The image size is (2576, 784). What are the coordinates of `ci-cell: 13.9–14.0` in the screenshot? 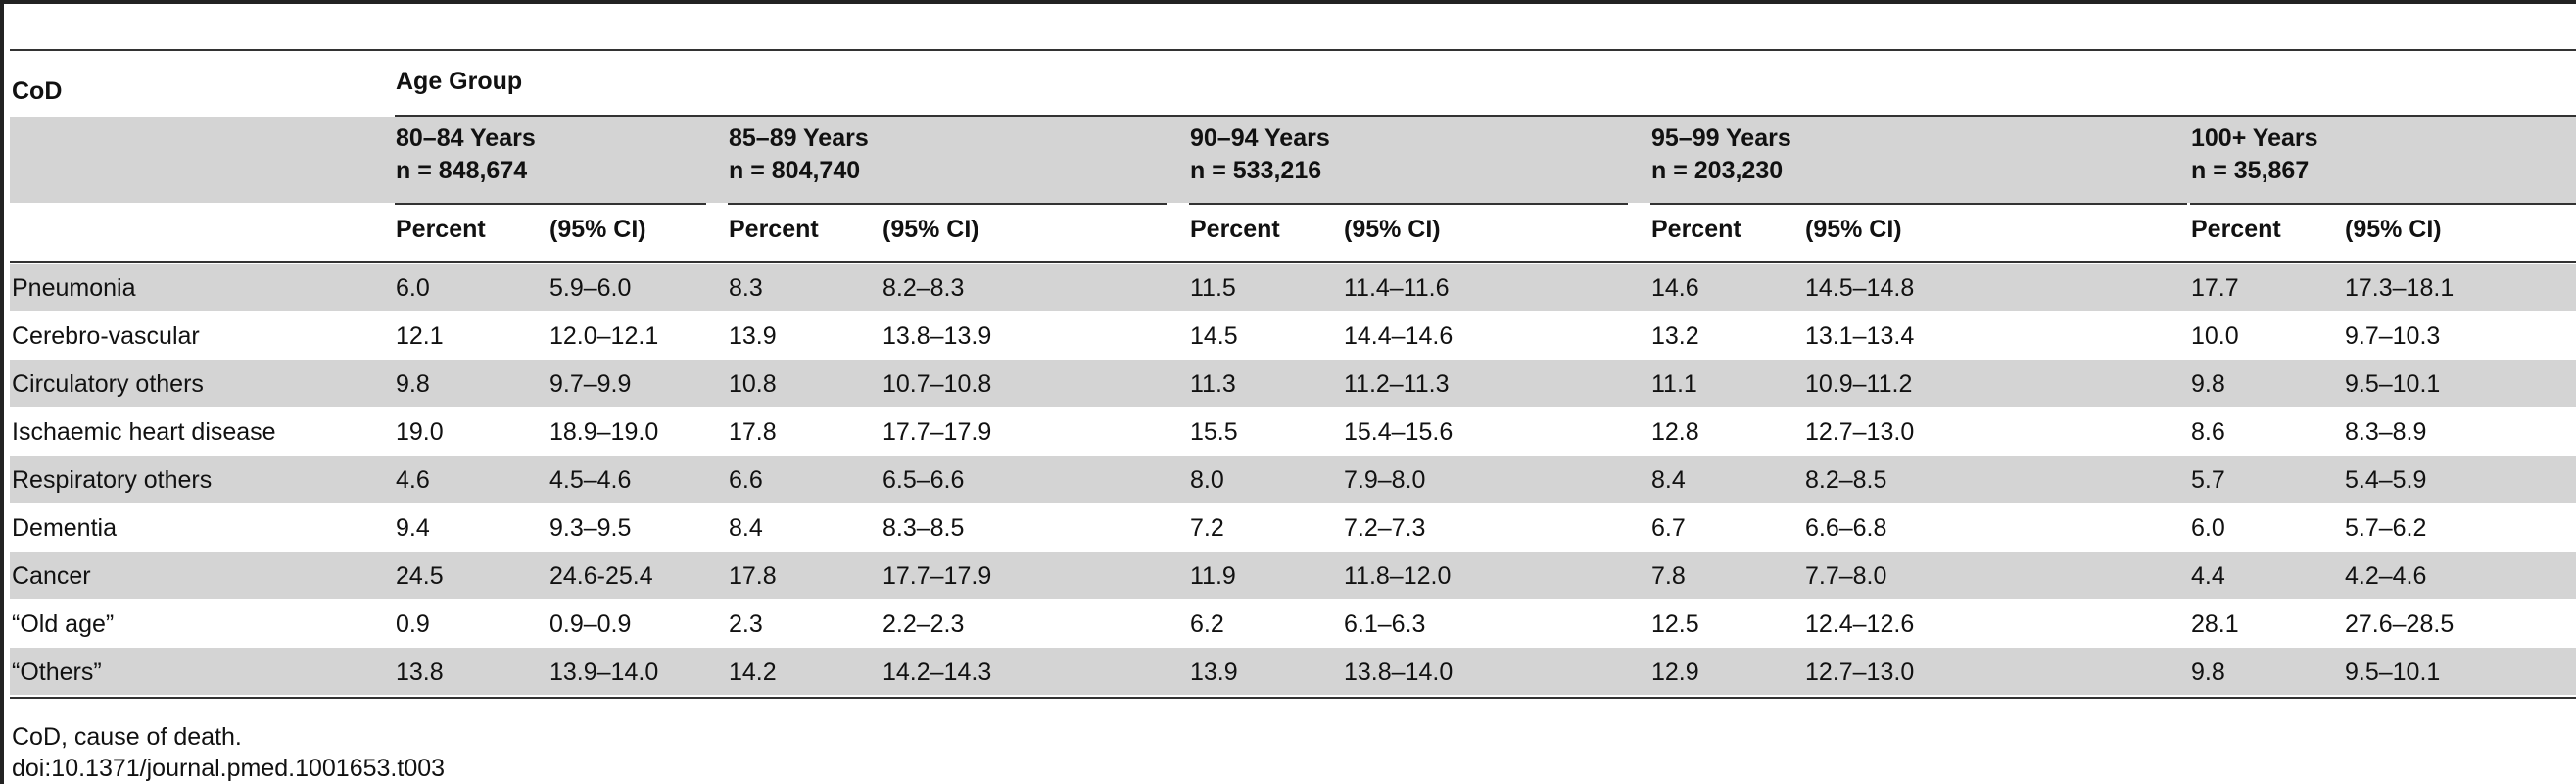 It's located at (604, 672).